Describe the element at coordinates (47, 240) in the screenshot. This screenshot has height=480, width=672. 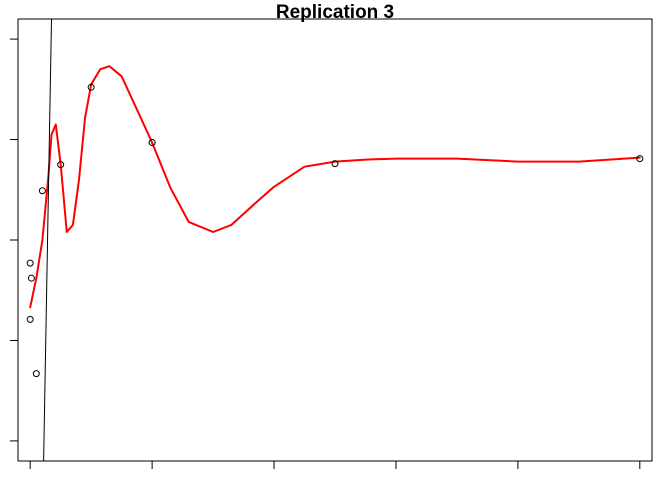
I see `reference-line` at that location.